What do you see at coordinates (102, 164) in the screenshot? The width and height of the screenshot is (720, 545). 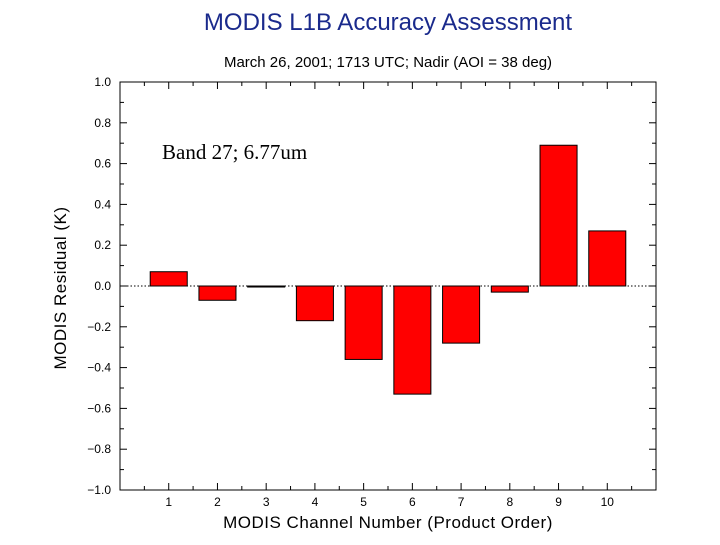 I see `y-tick-label: 0.6` at bounding box center [102, 164].